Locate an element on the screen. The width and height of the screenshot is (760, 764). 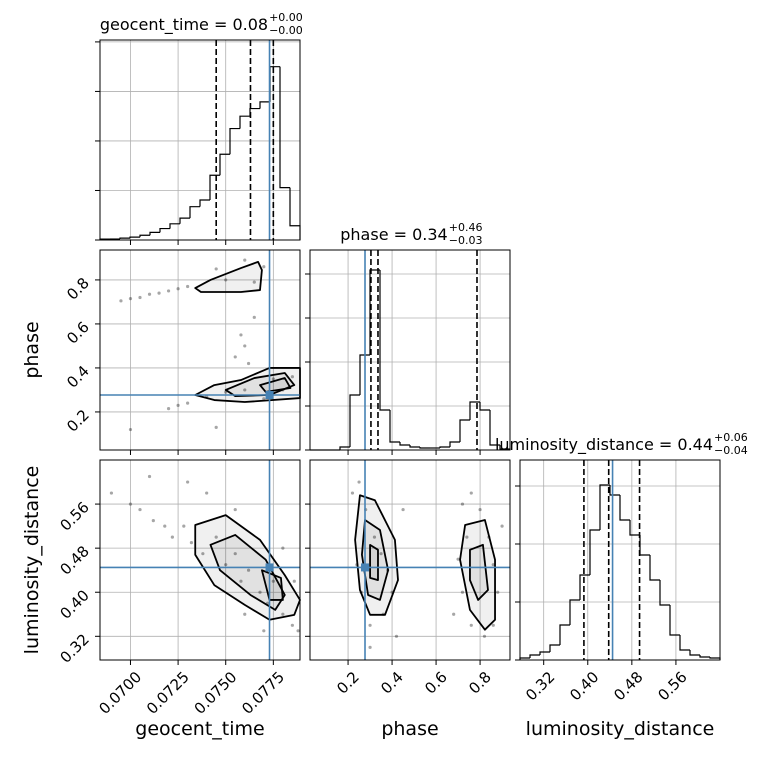
y-tick-label: 0.6 is located at coordinates (78, 333).